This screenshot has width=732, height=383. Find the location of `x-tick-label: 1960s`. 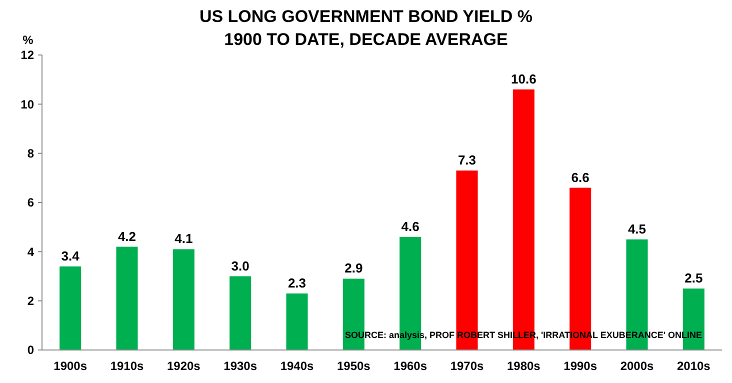

x-tick-label: 1960s is located at coordinates (411, 366).